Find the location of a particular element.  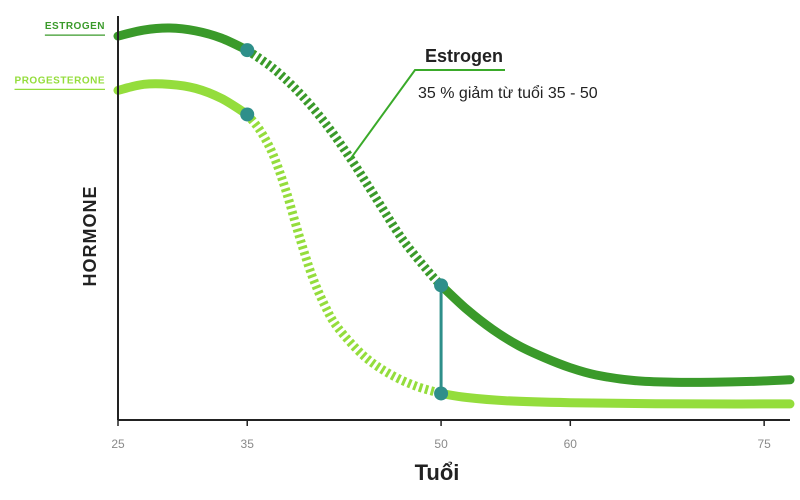

x-tick-label-35: 35 is located at coordinates (248, 444).